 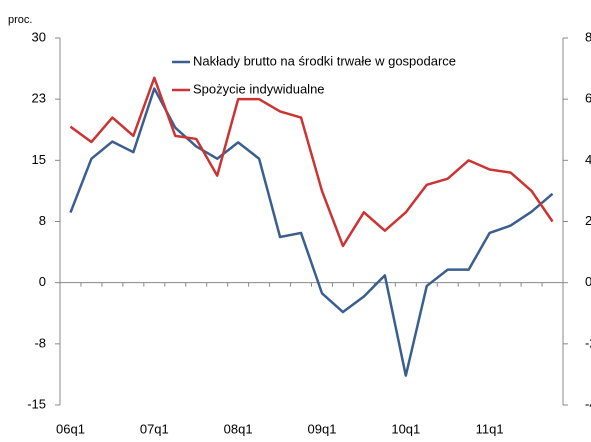 I want to click on y-tick-label: 30, so click(x=39, y=36).